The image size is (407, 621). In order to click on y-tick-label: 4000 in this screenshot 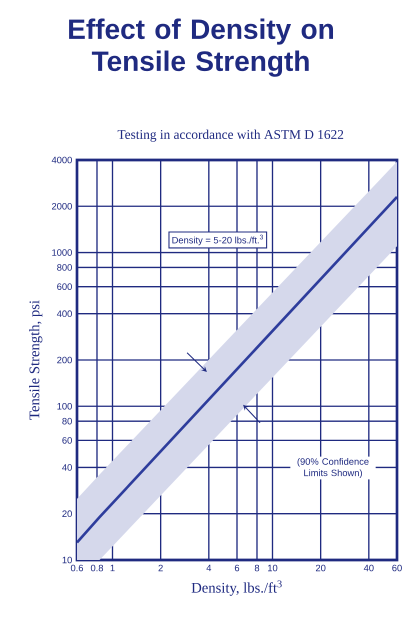, I will do `click(62, 160)`.